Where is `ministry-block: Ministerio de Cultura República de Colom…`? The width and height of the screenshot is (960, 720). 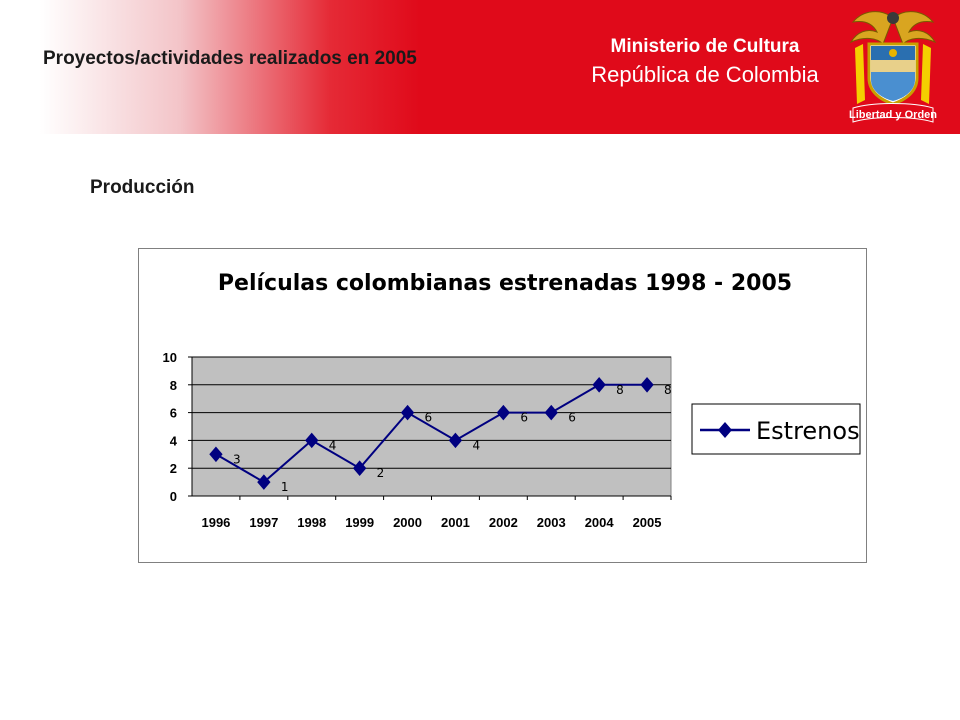 ministry-block: Ministerio de Cultura República de Colom… is located at coordinates (705, 62).